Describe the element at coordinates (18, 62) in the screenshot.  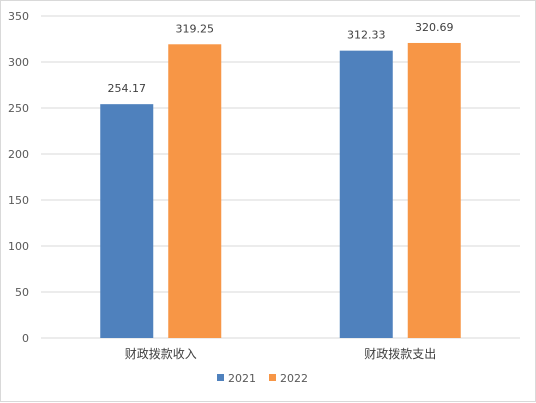
I see `y-tick-label: 300` at that location.